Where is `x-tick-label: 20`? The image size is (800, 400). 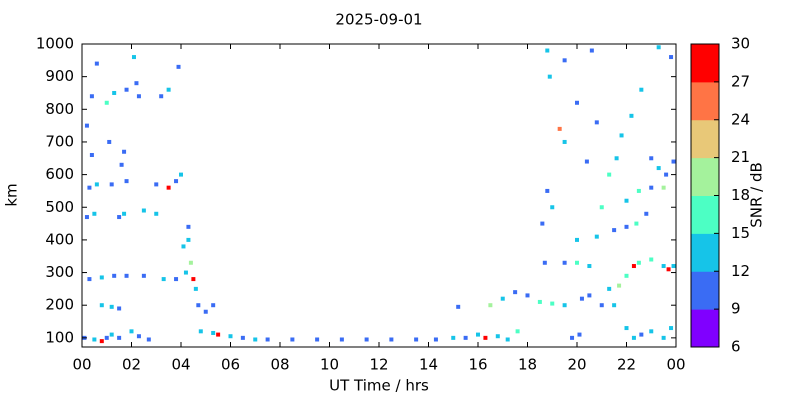
x-tick-label: 20 is located at coordinates (576, 365).